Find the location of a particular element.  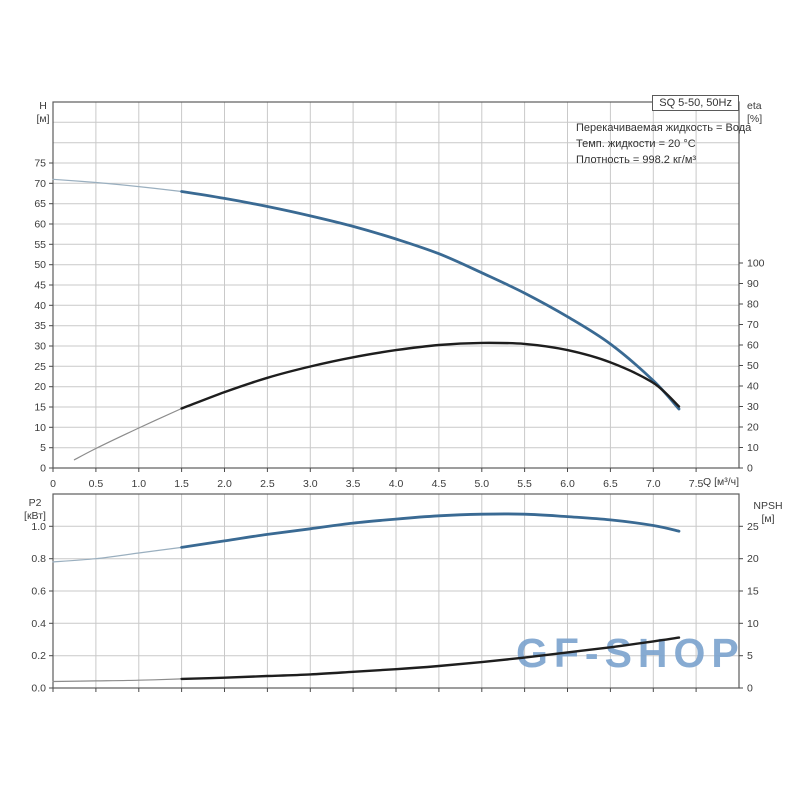

info-line: Темп. жидкости = 20 °C is located at coordinates (636, 144).